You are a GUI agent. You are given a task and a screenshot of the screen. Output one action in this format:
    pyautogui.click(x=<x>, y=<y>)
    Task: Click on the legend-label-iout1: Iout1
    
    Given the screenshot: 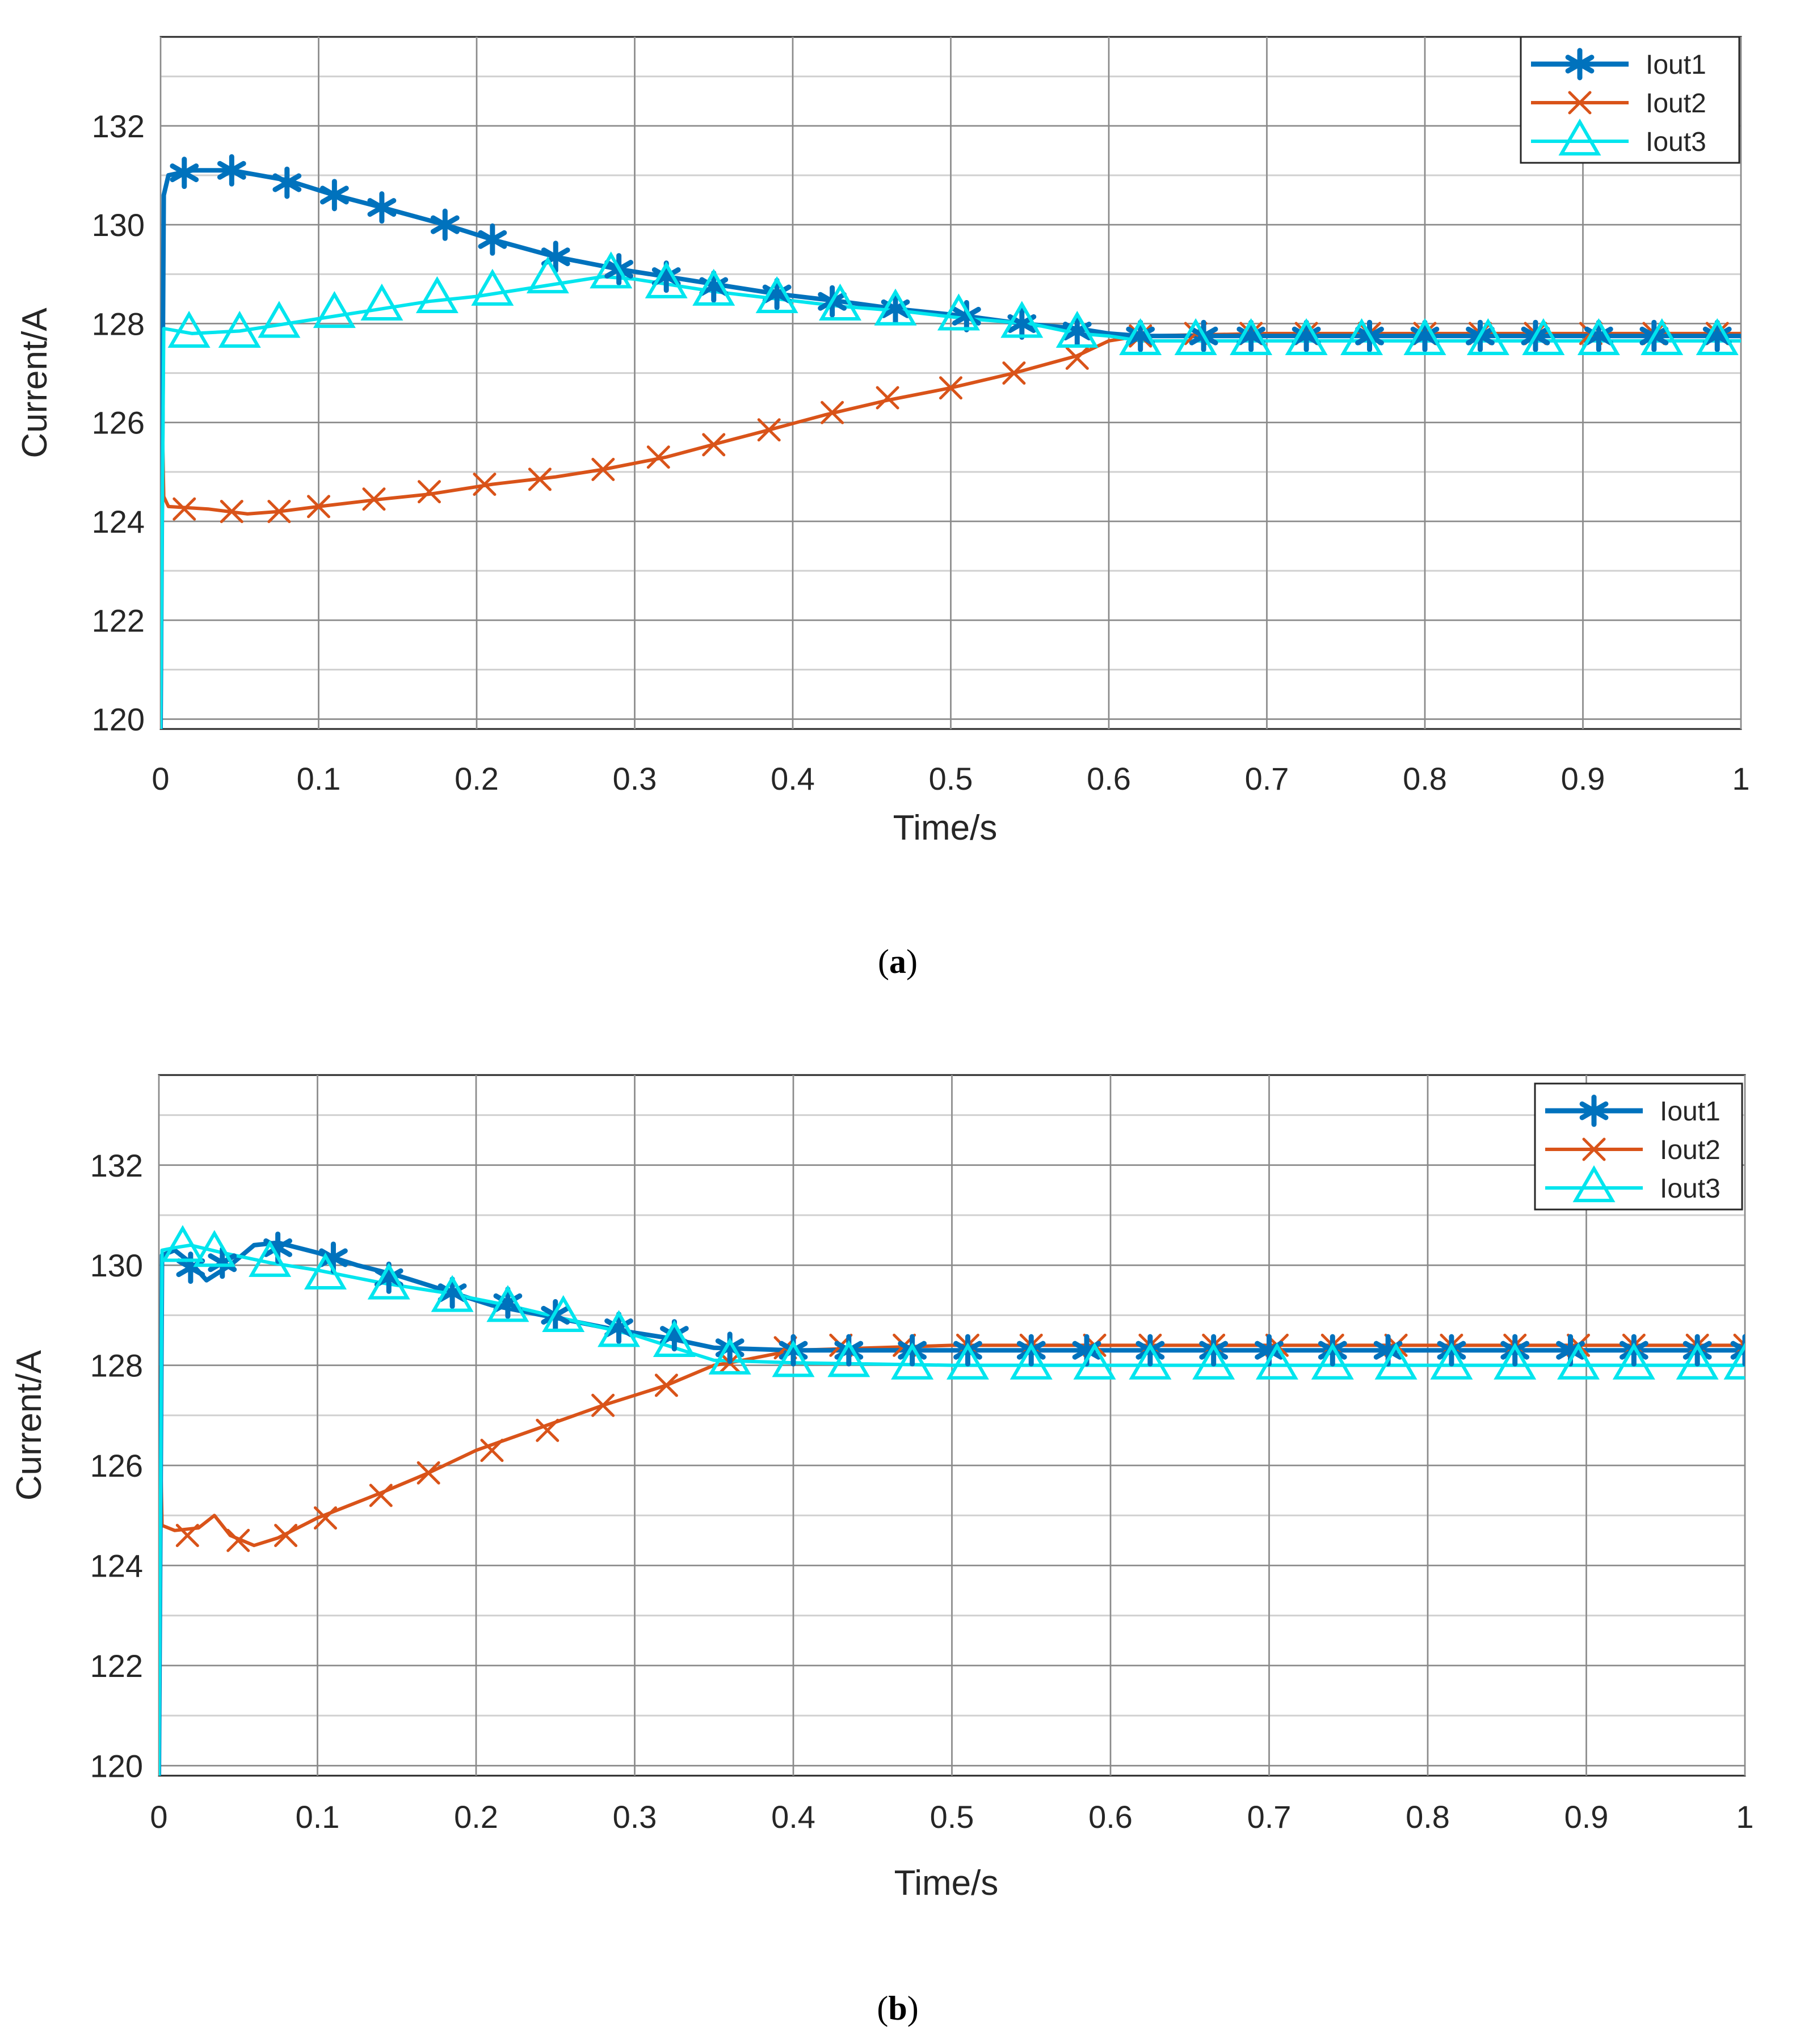 What is the action you would take?
    pyautogui.click(x=1690, y=1112)
    